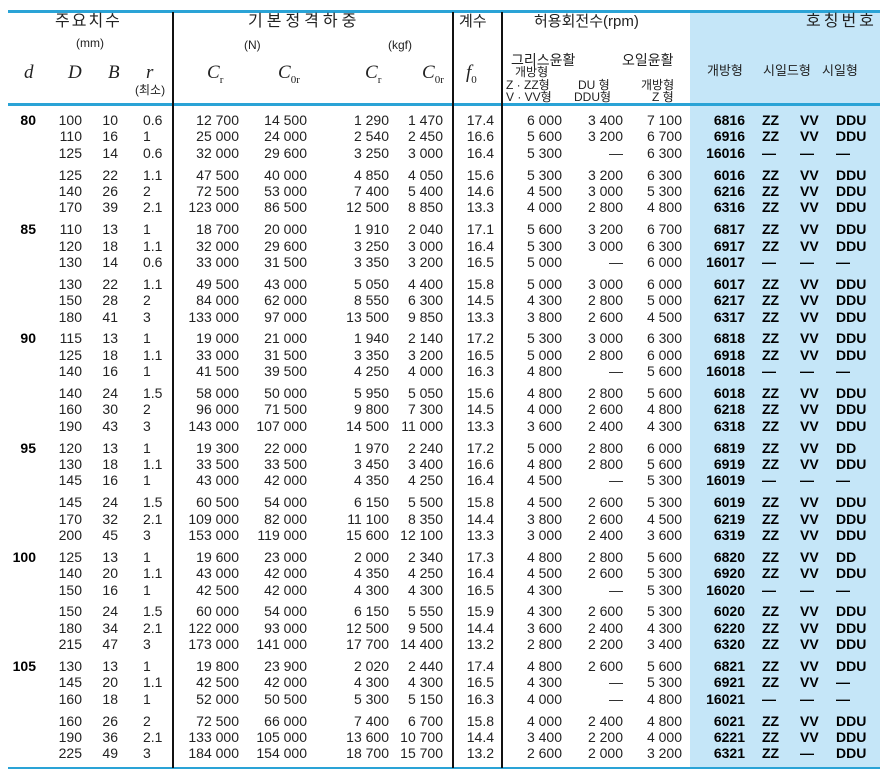  What do you see at coordinates (605, 753) in the screenshot?
I see `grease-du-speed: 2 000` at bounding box center [605, 753].